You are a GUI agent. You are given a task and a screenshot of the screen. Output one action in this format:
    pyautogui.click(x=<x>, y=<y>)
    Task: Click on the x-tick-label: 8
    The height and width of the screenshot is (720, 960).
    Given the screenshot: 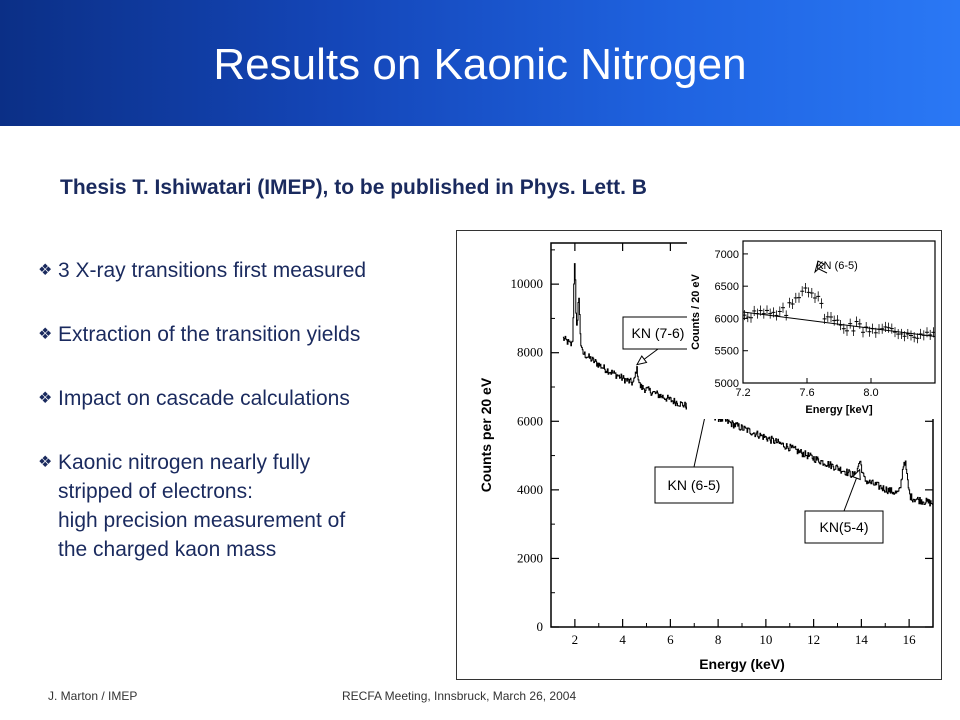 What is the action you would take?
    pyautogui.click(x=718, y=639)
    